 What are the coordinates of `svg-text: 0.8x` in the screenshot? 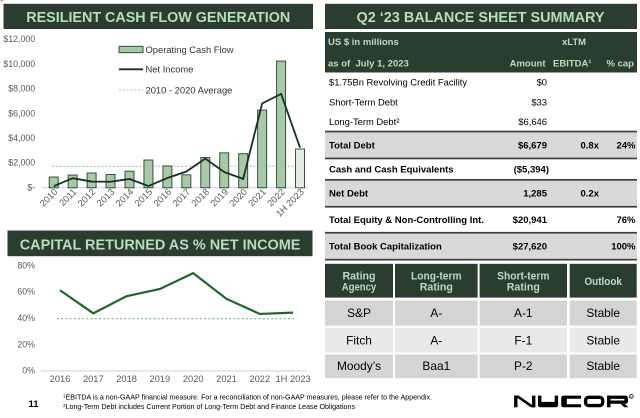 It's located at (590, 145).